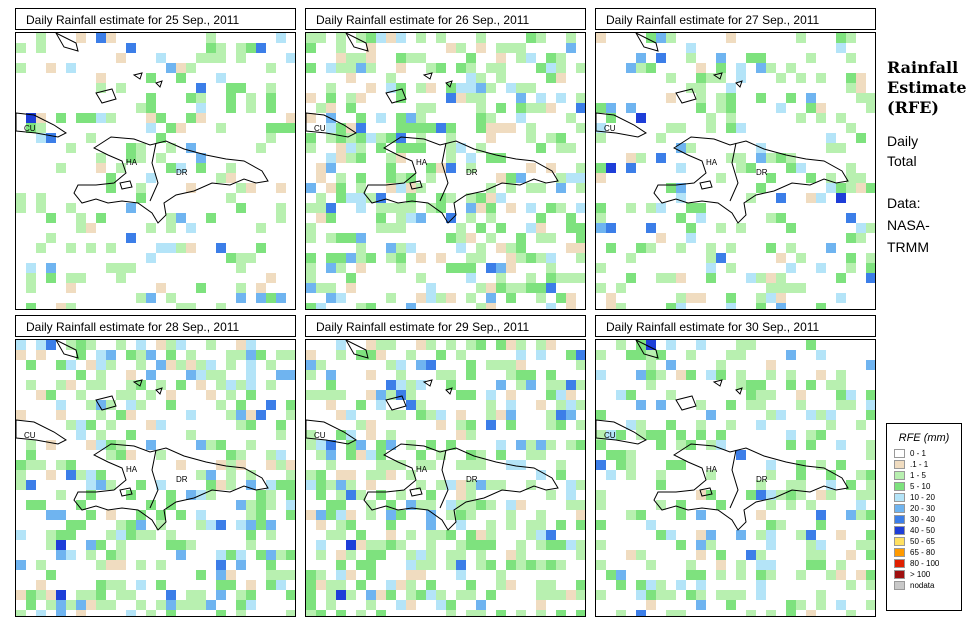 The height and width of the screenshot is (635, 971). What do you see at coordinates (899, 585) in the screenshot?
I see `legend-swatch` at bounding box center [899, 585].